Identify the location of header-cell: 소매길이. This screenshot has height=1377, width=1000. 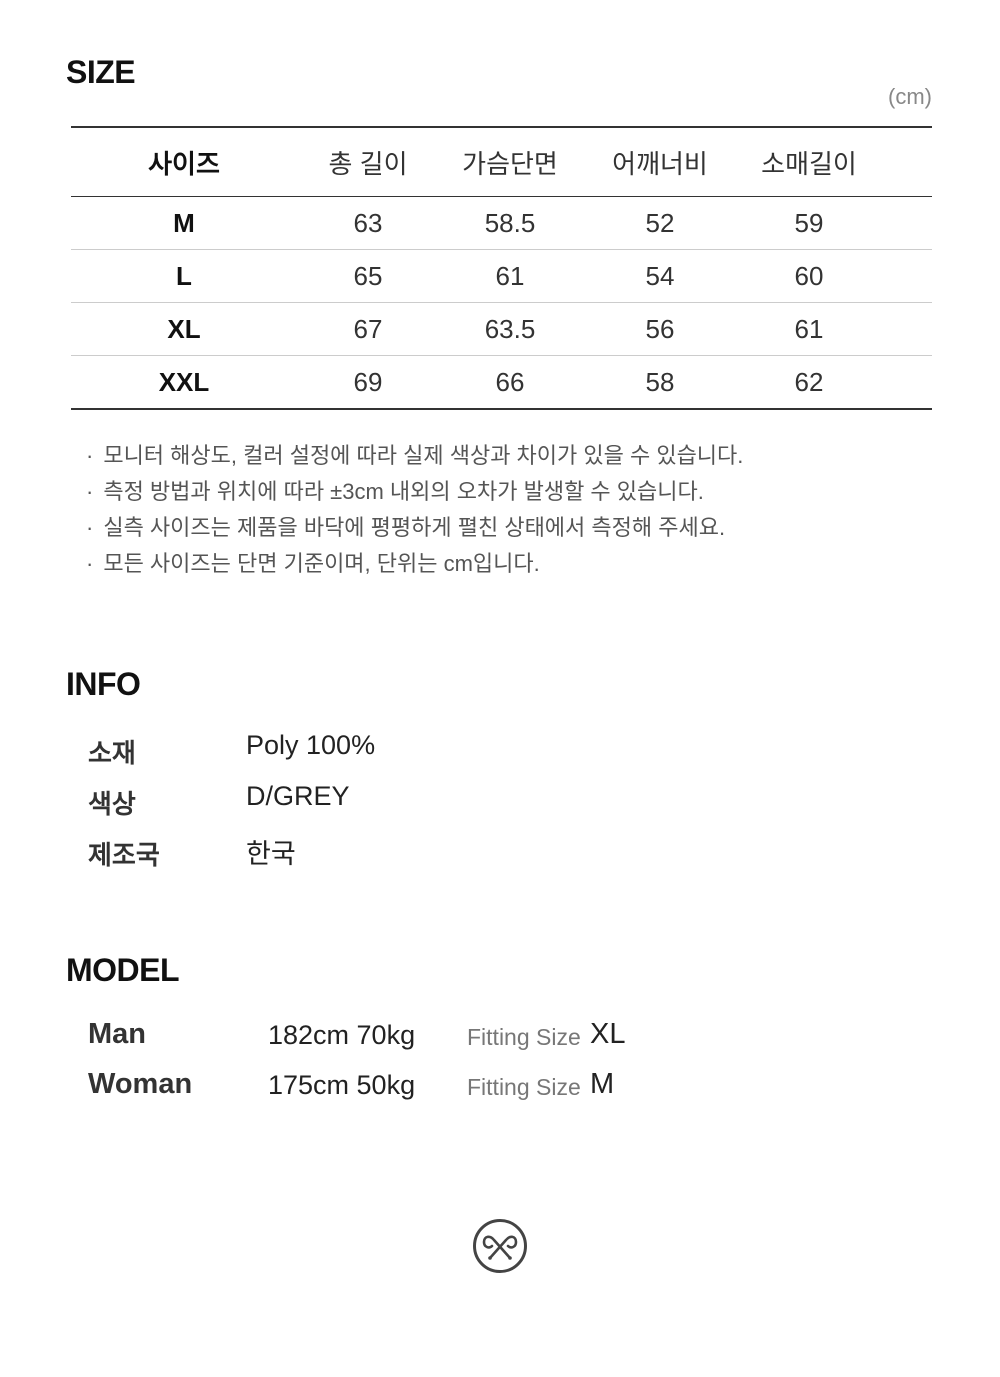
(809, 162).